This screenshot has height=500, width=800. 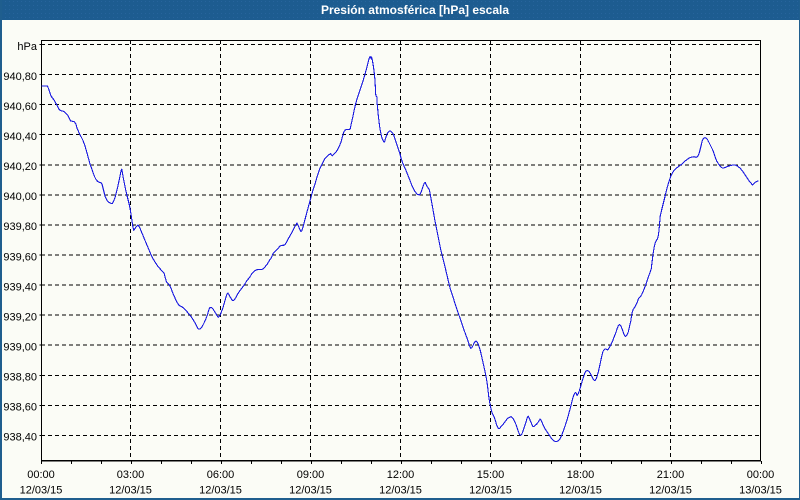 I want to click on svg-text: 938,40, so click(x=20, y=438).